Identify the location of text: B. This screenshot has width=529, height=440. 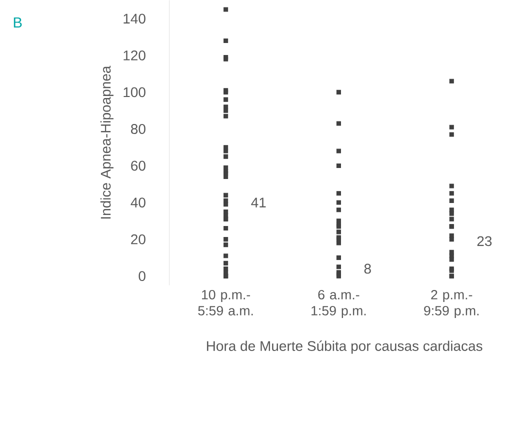
(18, 23).